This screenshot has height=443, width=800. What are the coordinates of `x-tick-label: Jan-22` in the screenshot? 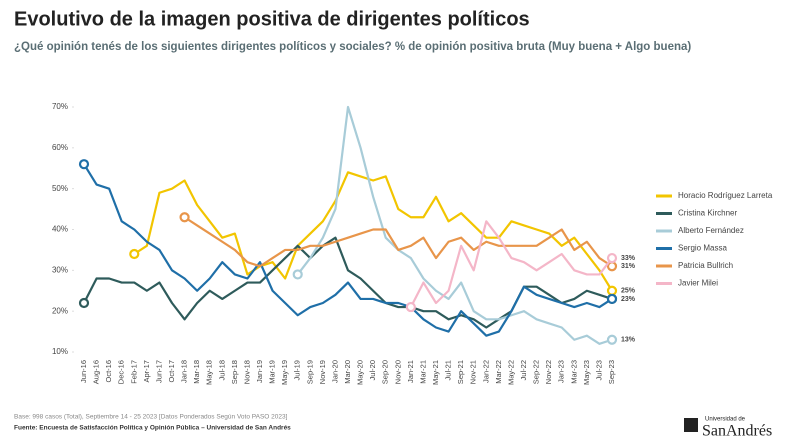 It's located at (485, 371).